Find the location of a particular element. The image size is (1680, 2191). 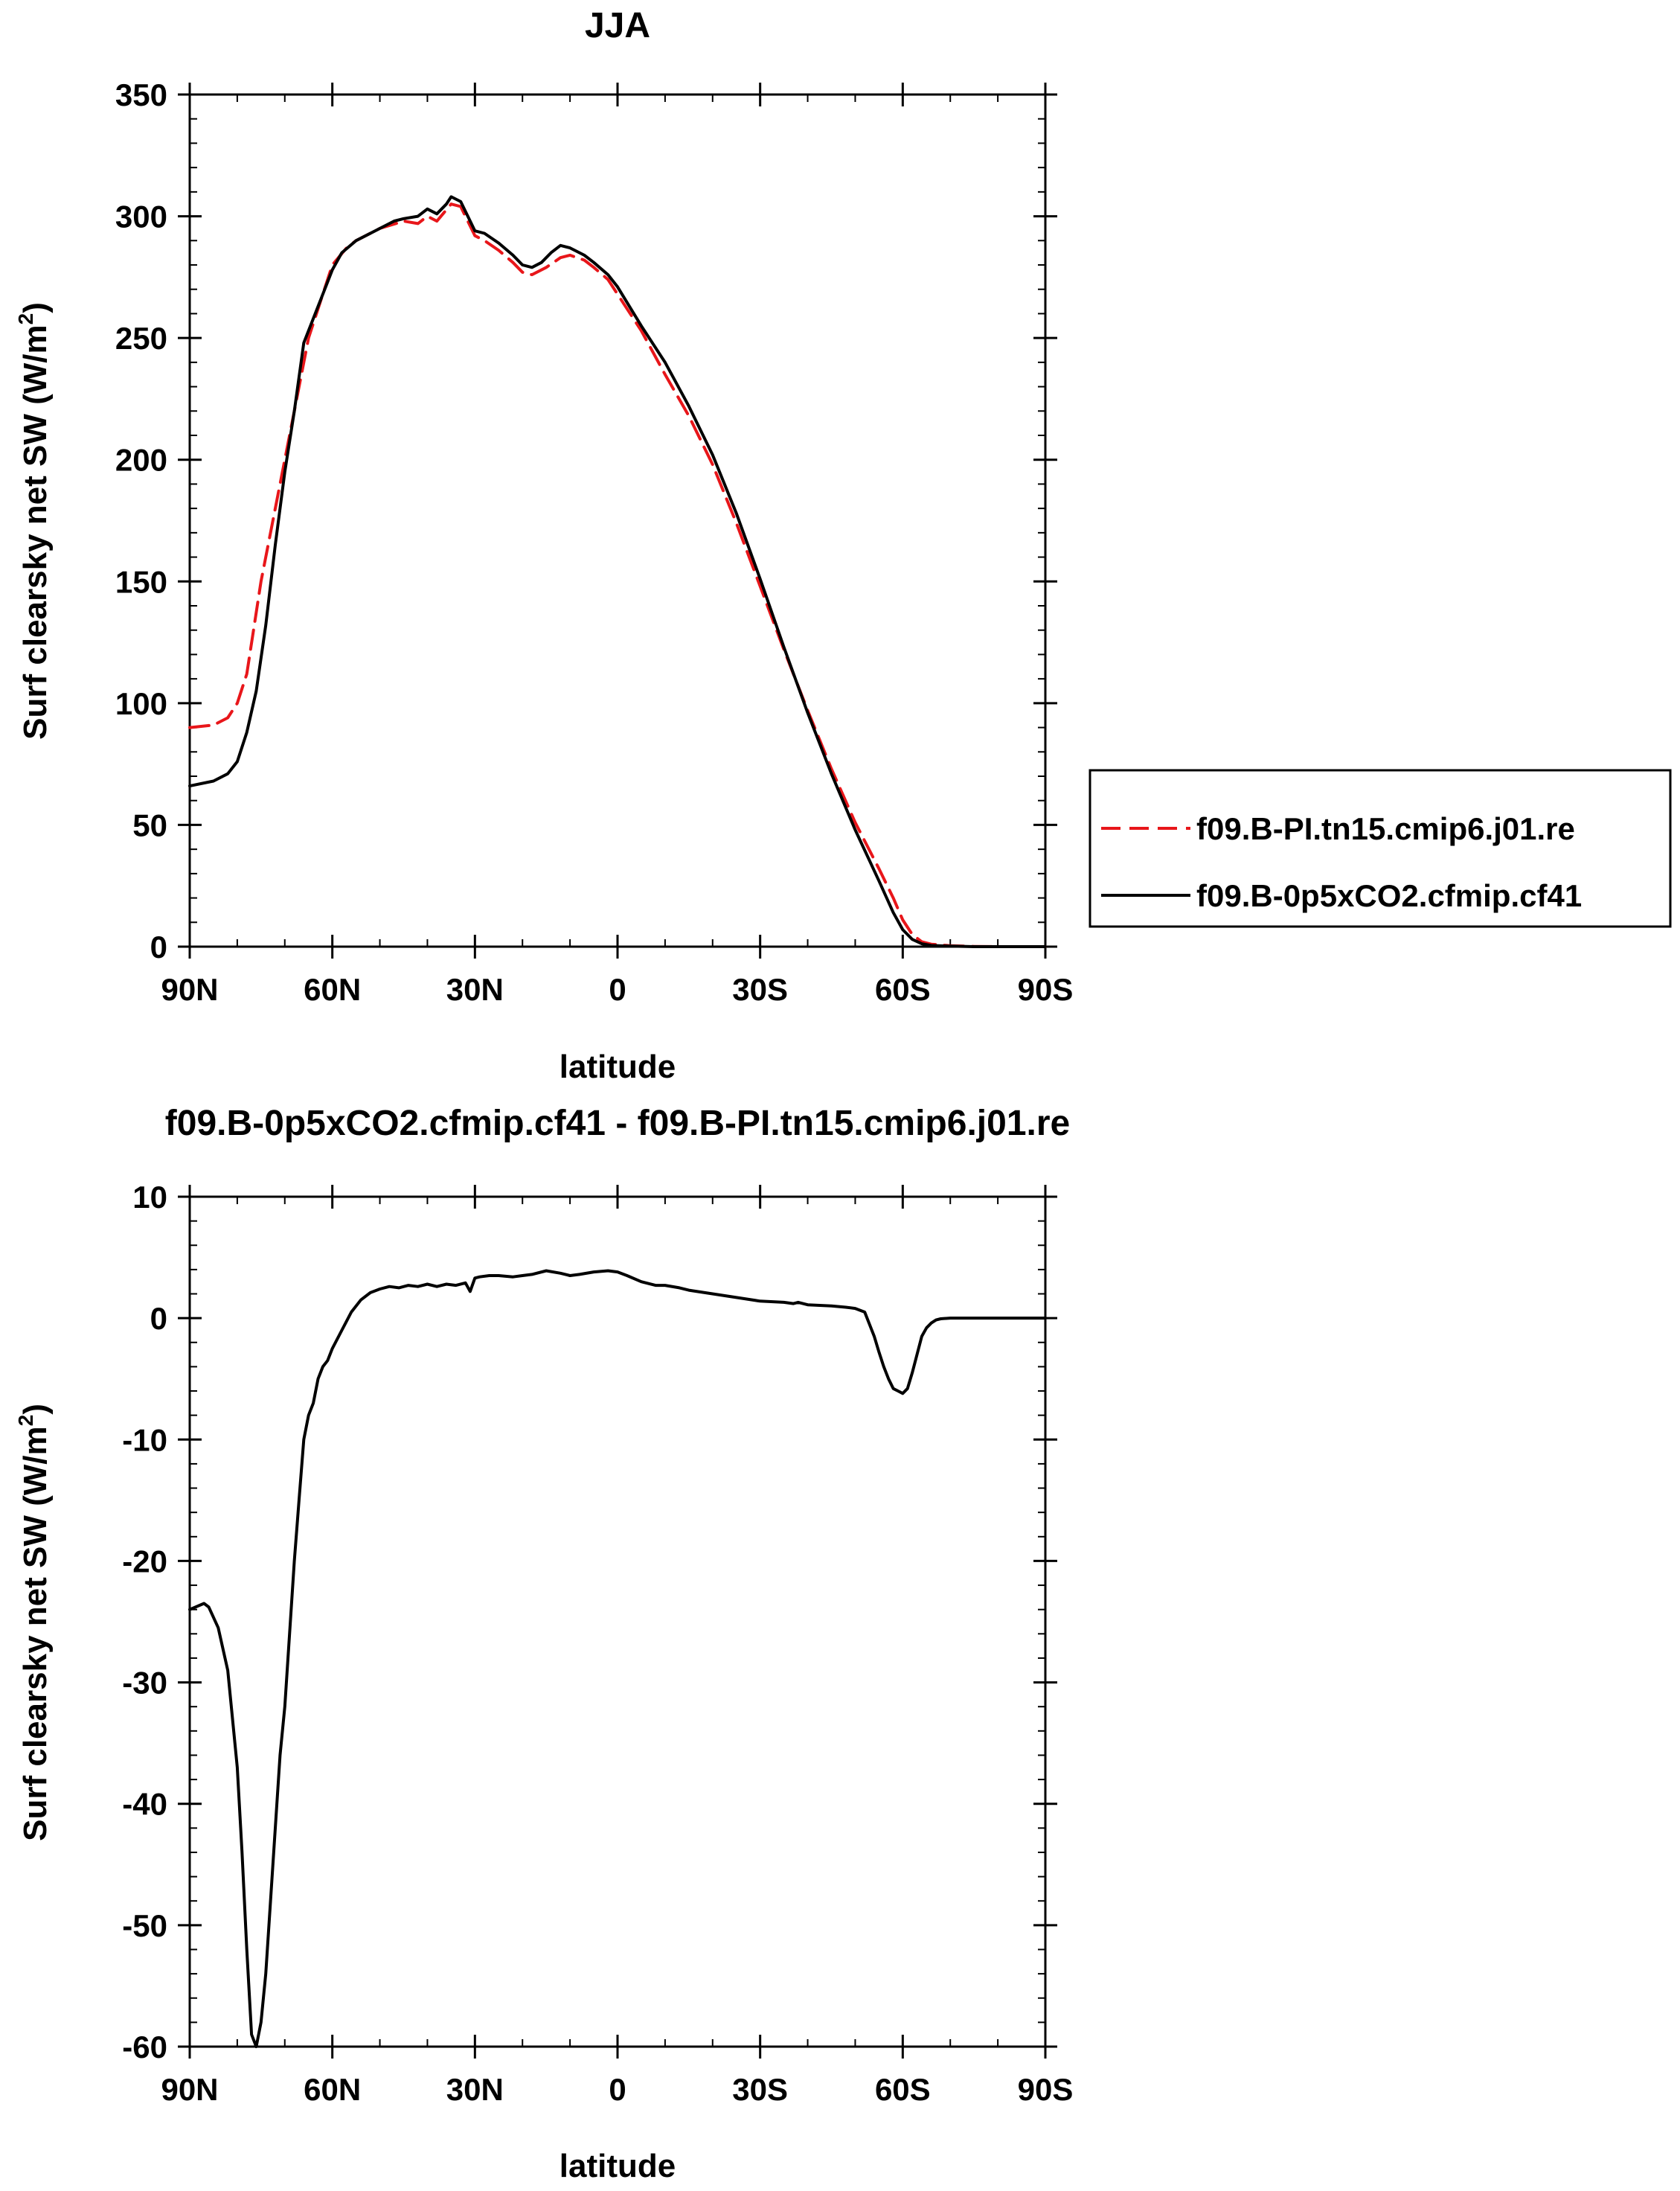

top-y-axis-label: Surf clearsky net SW (W/m2) is located at coordinates (34, 521).